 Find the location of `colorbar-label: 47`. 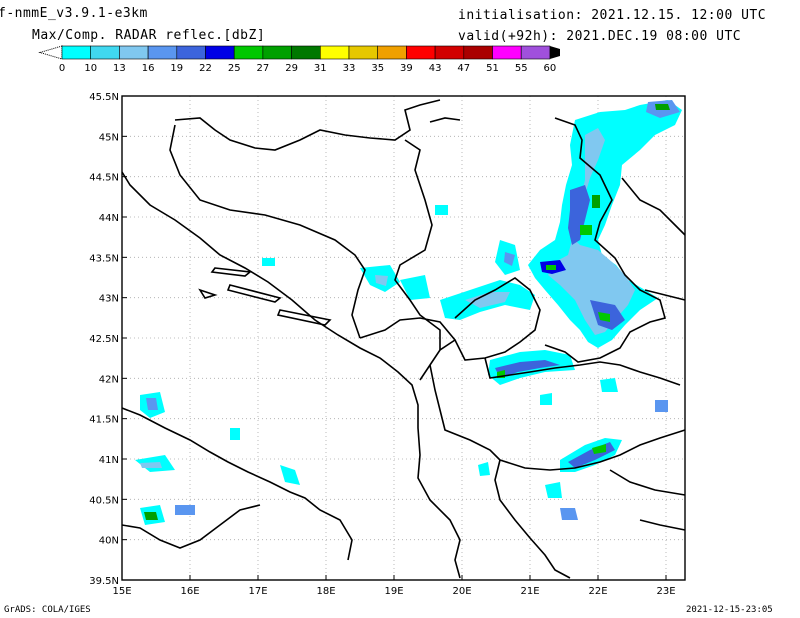

colorbar-label: 47 is located at coordinates (463, 68).